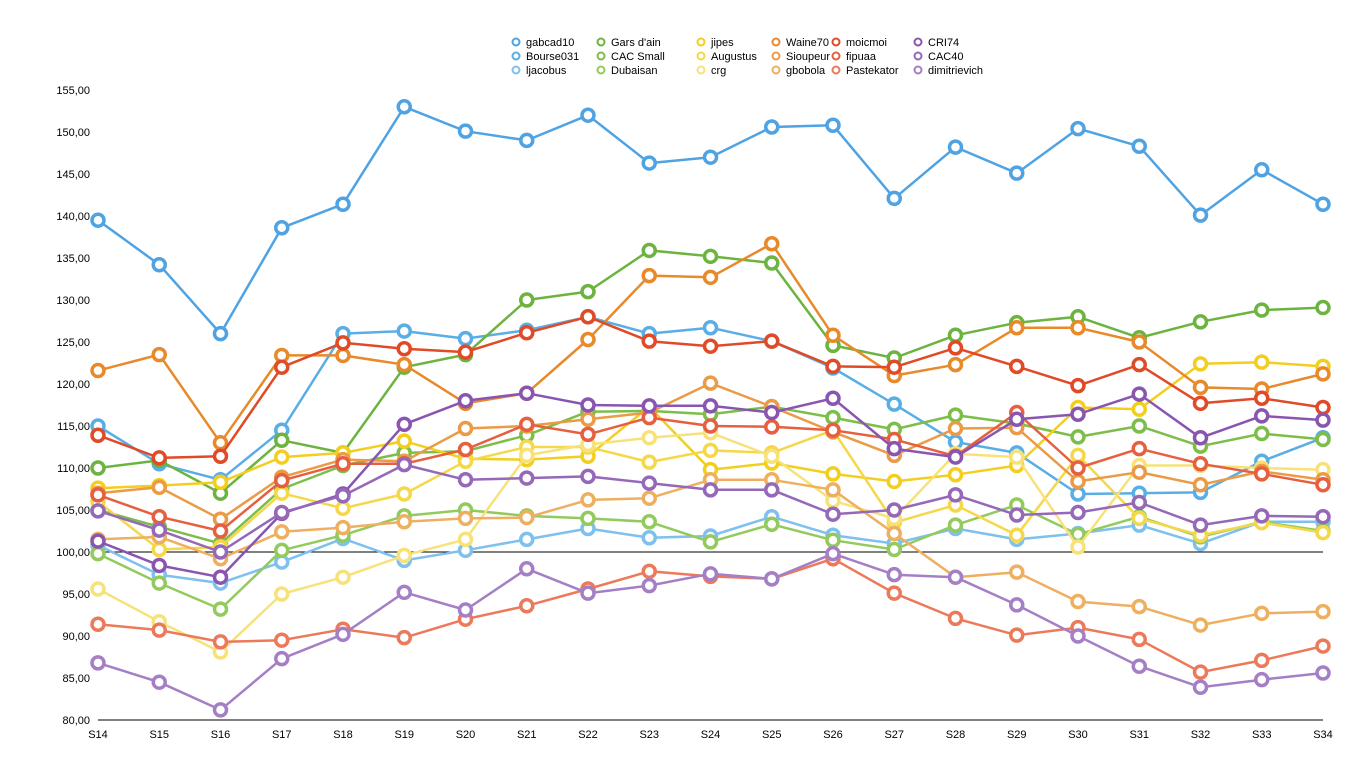 Image resolution: width=1362 pixels, height=761 pixels. I want to click on y-tick-label: 135,00, so click(73, 259).